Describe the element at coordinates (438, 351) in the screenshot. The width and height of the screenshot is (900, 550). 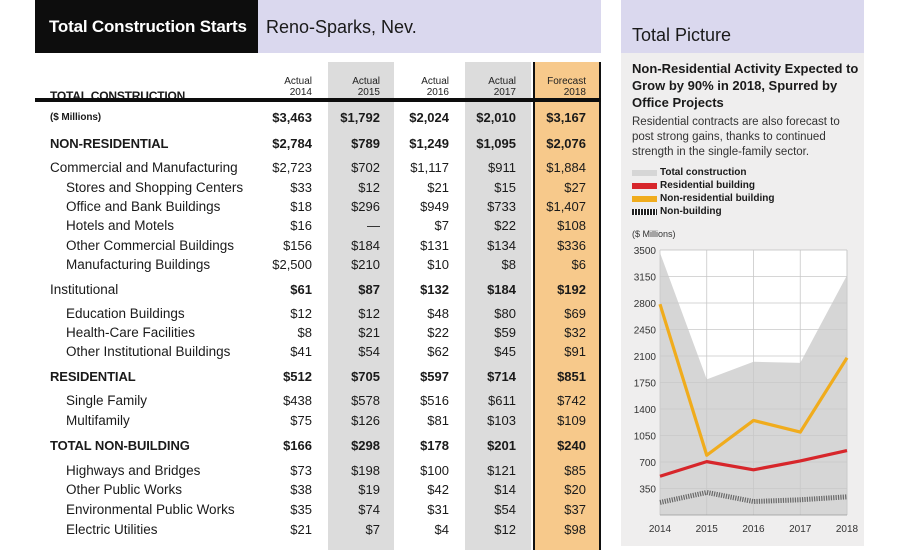
I see `cell-value: $62` at that location.